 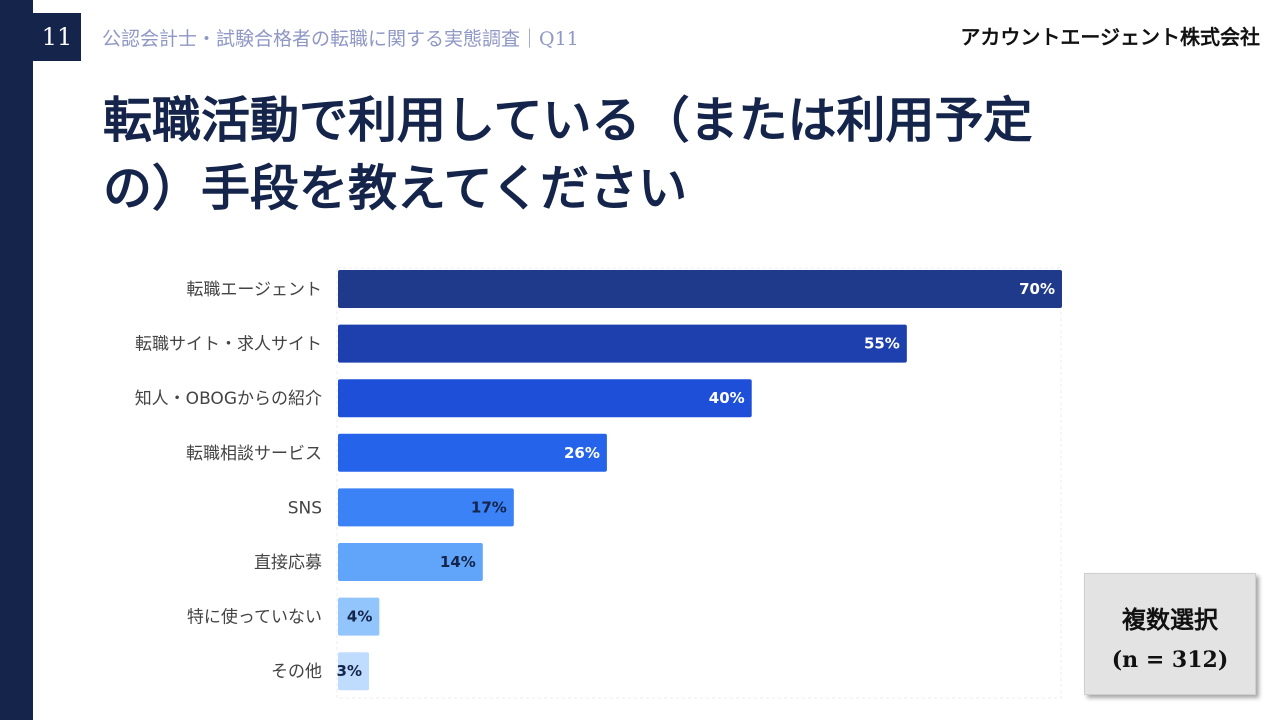 What do you see at coordinates (16, 360) in the screenshot?
I see `side-bar` at bounding box center [16, 360].